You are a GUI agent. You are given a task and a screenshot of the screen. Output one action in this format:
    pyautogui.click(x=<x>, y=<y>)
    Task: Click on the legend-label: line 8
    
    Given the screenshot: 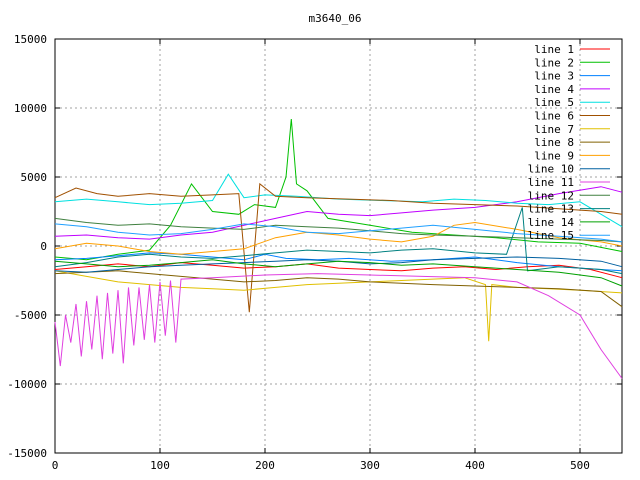 What is the action you would take?
    pyautogui.click(x=554, y=142)
    